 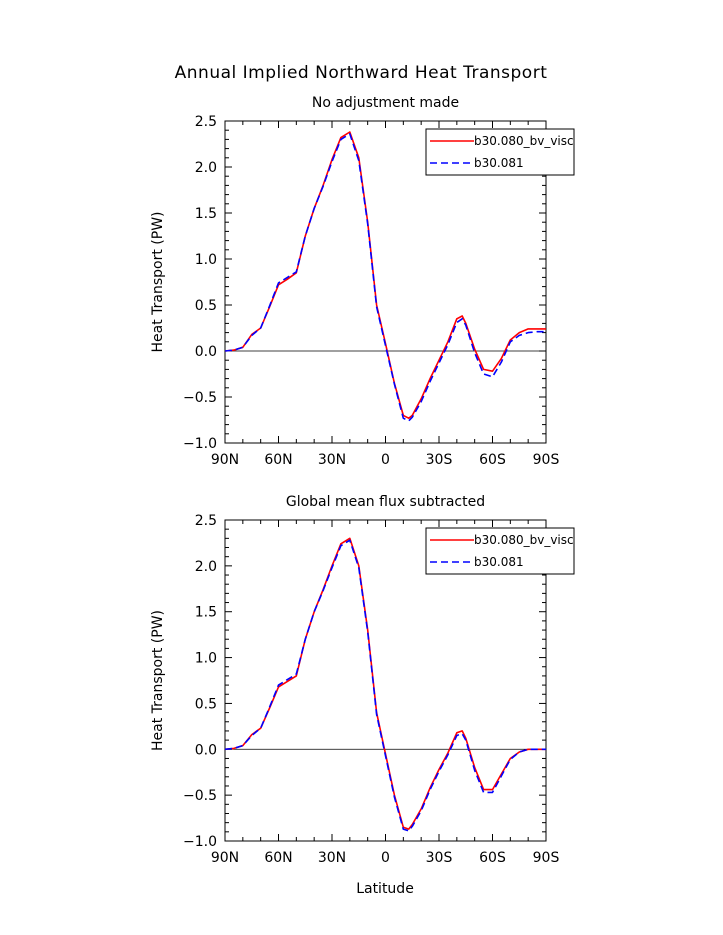 I want to click on figure-title: Annual Implied Northward Heat Transport, so click(x=361, y=73).